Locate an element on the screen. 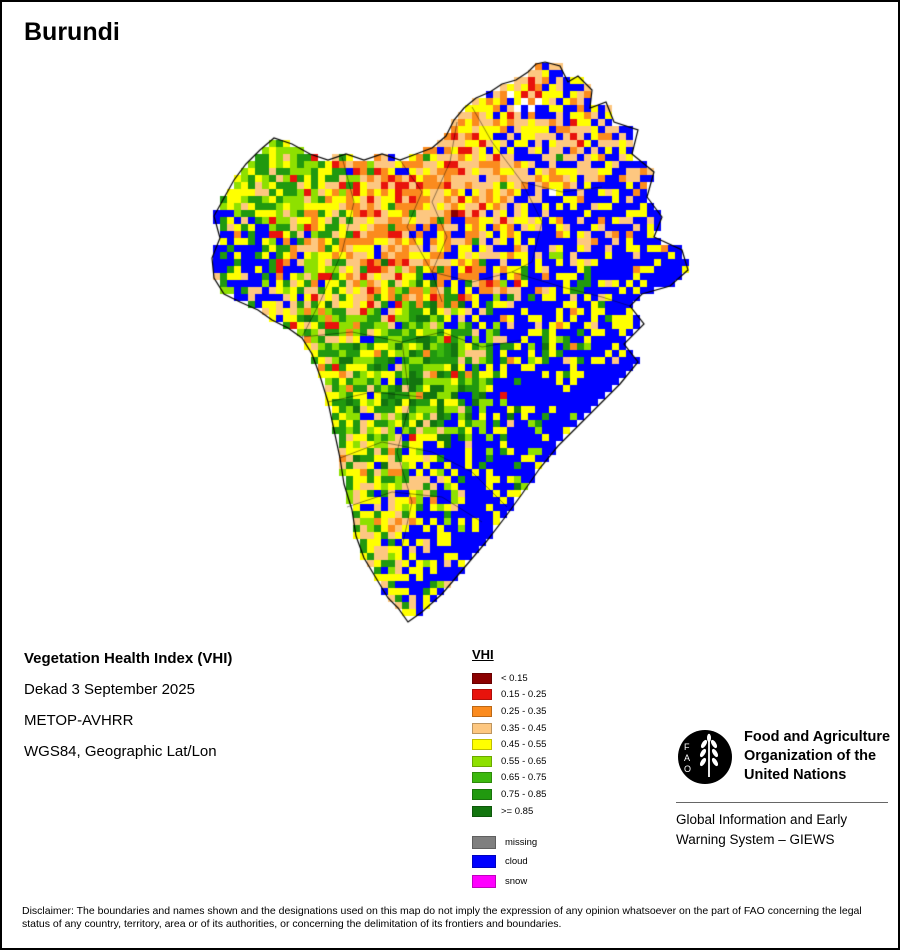 This screenshot has height=950, width=900. fao-name-line: United Nations is located at coordinates (795, 775).